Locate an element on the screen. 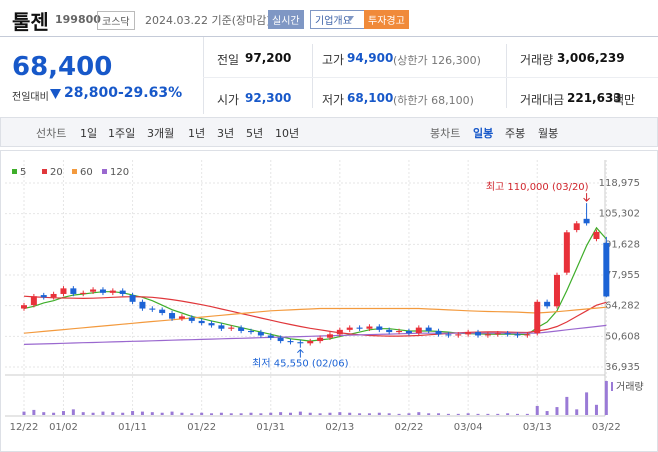 The height and width of the screenshot is (452, 658). legend-label: 120 is located at coordinates (119, 172).